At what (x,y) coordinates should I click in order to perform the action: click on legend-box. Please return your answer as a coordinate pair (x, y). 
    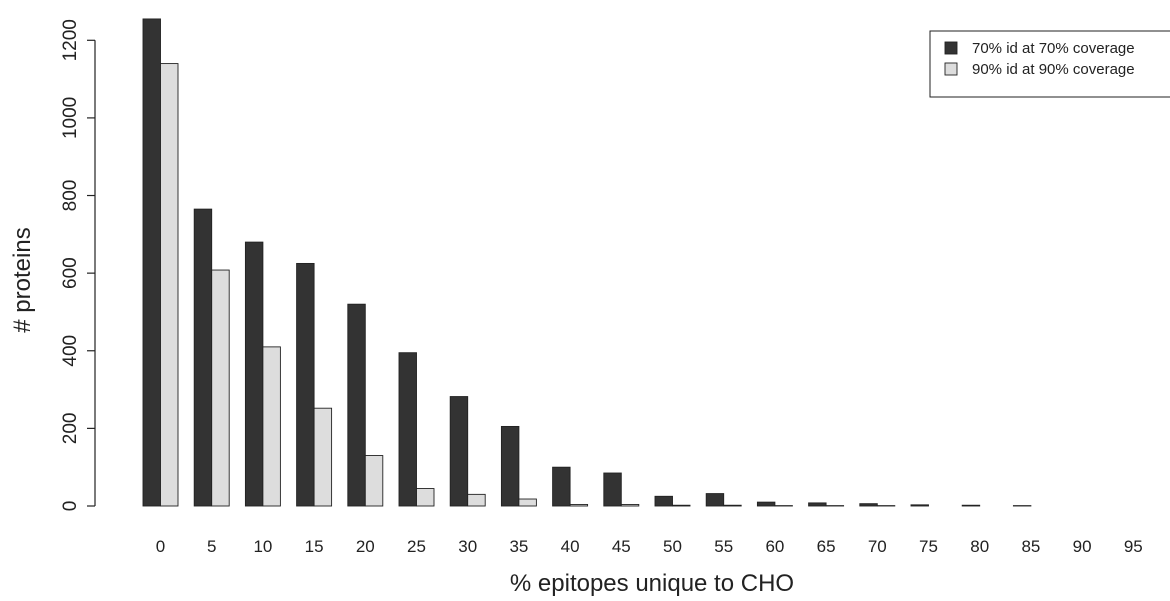
    Looking at the image, I should click on (1049, 64).